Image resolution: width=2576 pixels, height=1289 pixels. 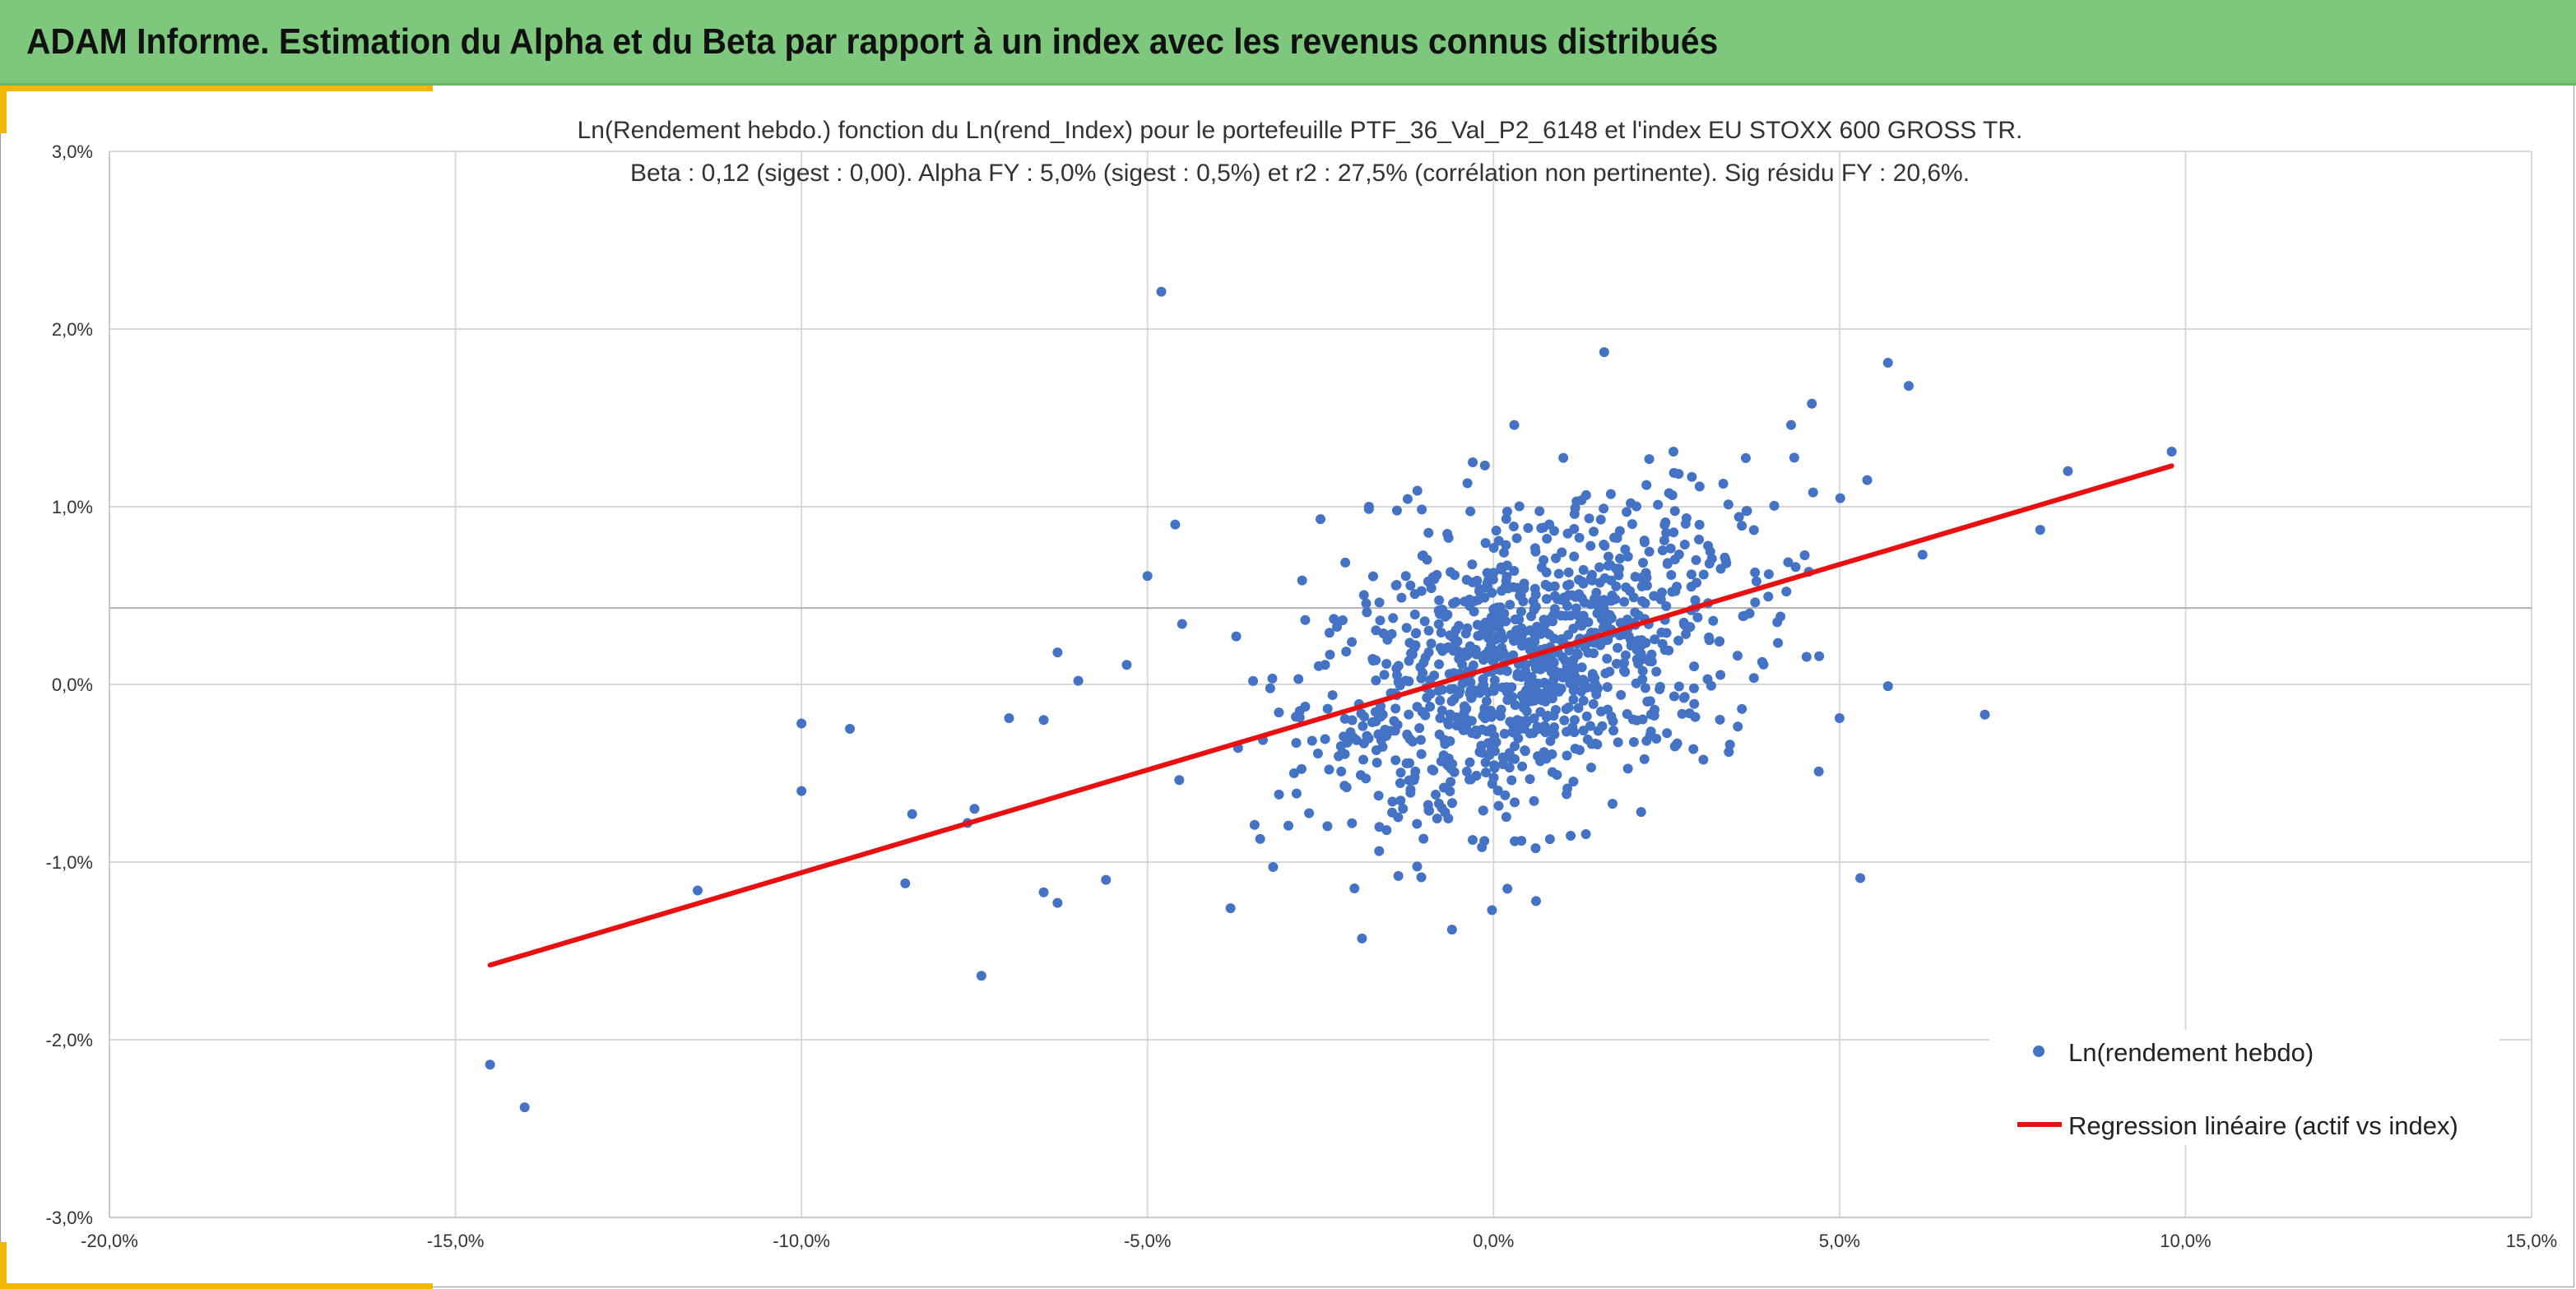 What do you see at coordinates (69, 1040) in the screenshot?
I see `y-tick-label: -2,0%` at bounding box center [69, 1040].